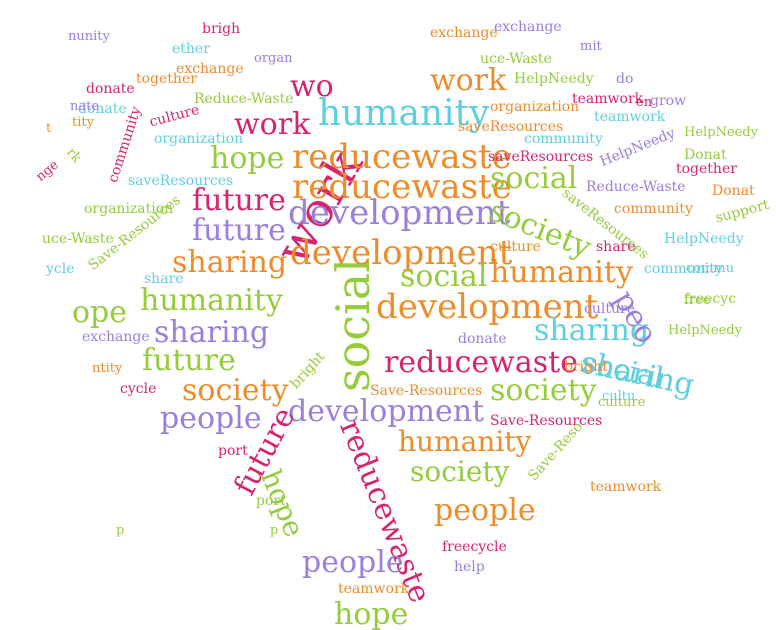 The width and height of the screenshot is (776, 630). What do you see at coordinates (273, 58) in the screenshot?
I see `cloud-word: organ` at bounding box center [273, 58].